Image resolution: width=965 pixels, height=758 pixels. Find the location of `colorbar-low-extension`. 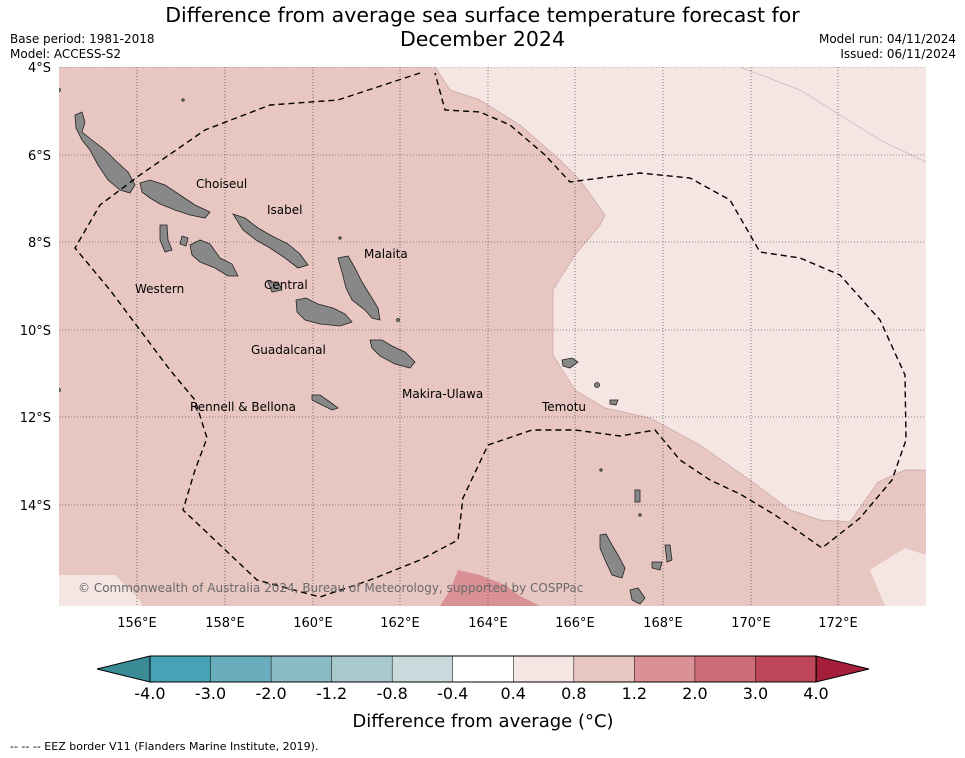

colorbar-low-extension is located at coordinates (123, 669).